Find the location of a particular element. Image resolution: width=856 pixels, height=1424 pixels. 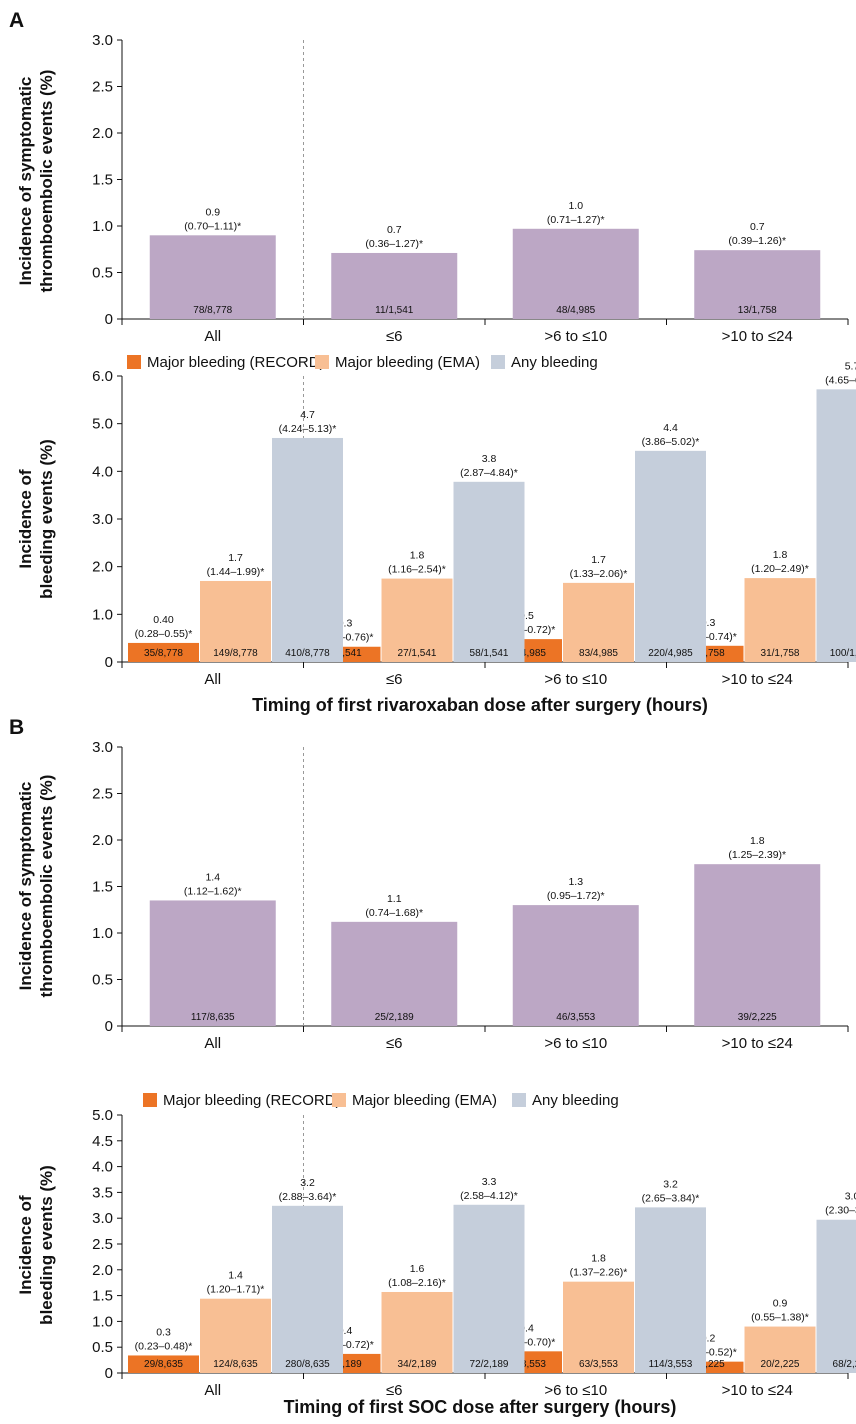

bar-value-label: 1.6 is located at coordinates (417, 1269).